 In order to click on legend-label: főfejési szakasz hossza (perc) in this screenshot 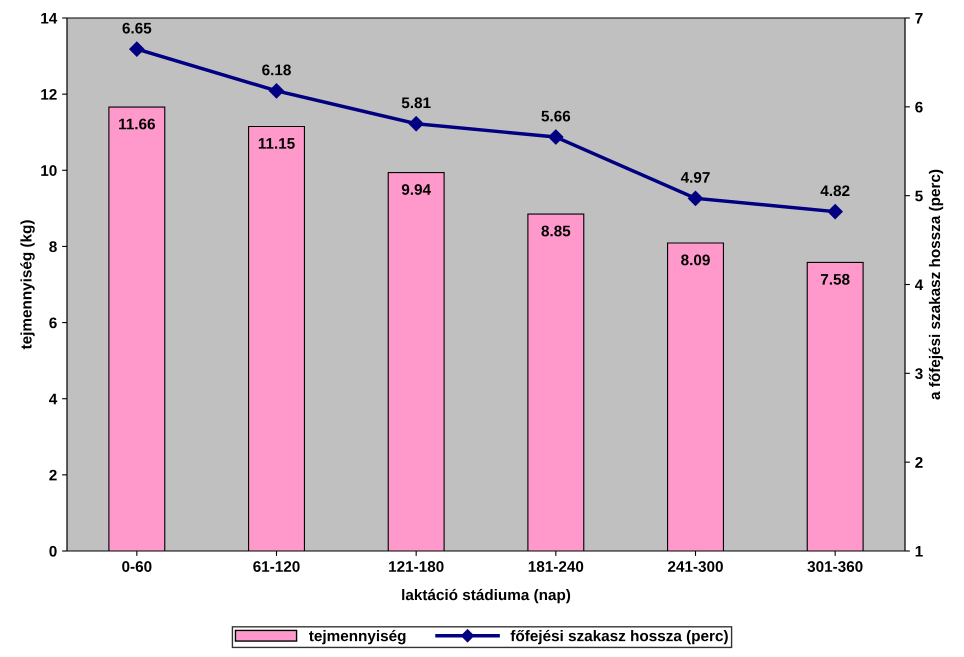, I will do `click(619, 637)`.